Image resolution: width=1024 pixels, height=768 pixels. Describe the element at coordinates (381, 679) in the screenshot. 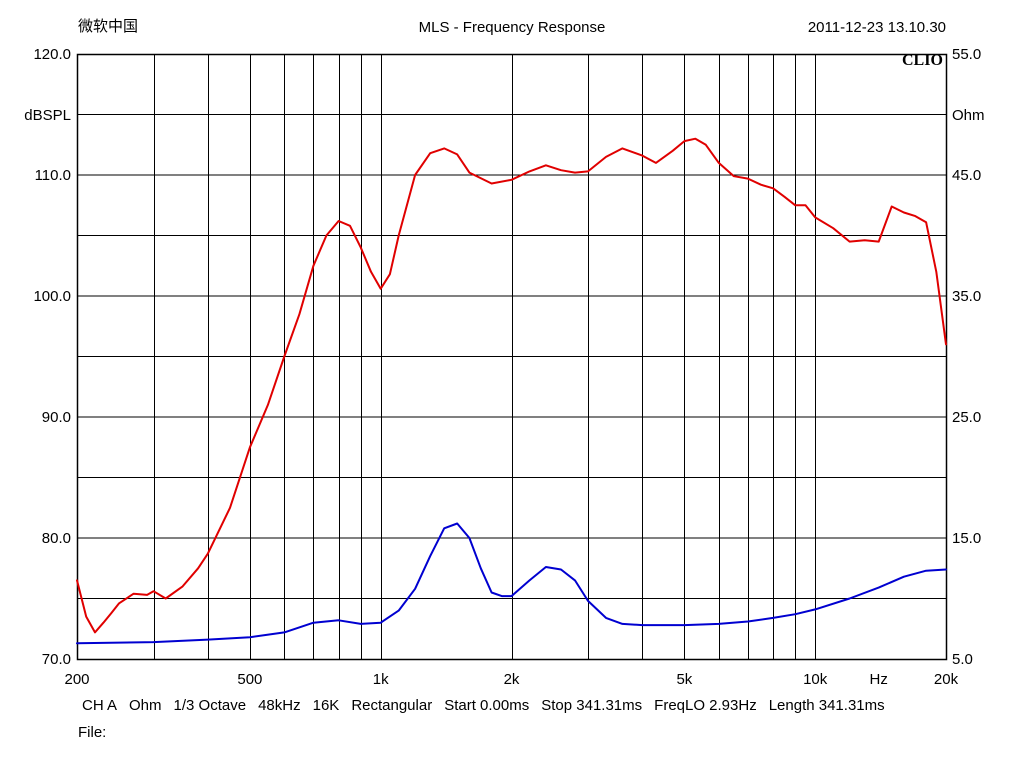

I see `x-tick-label: 1k` at that location.